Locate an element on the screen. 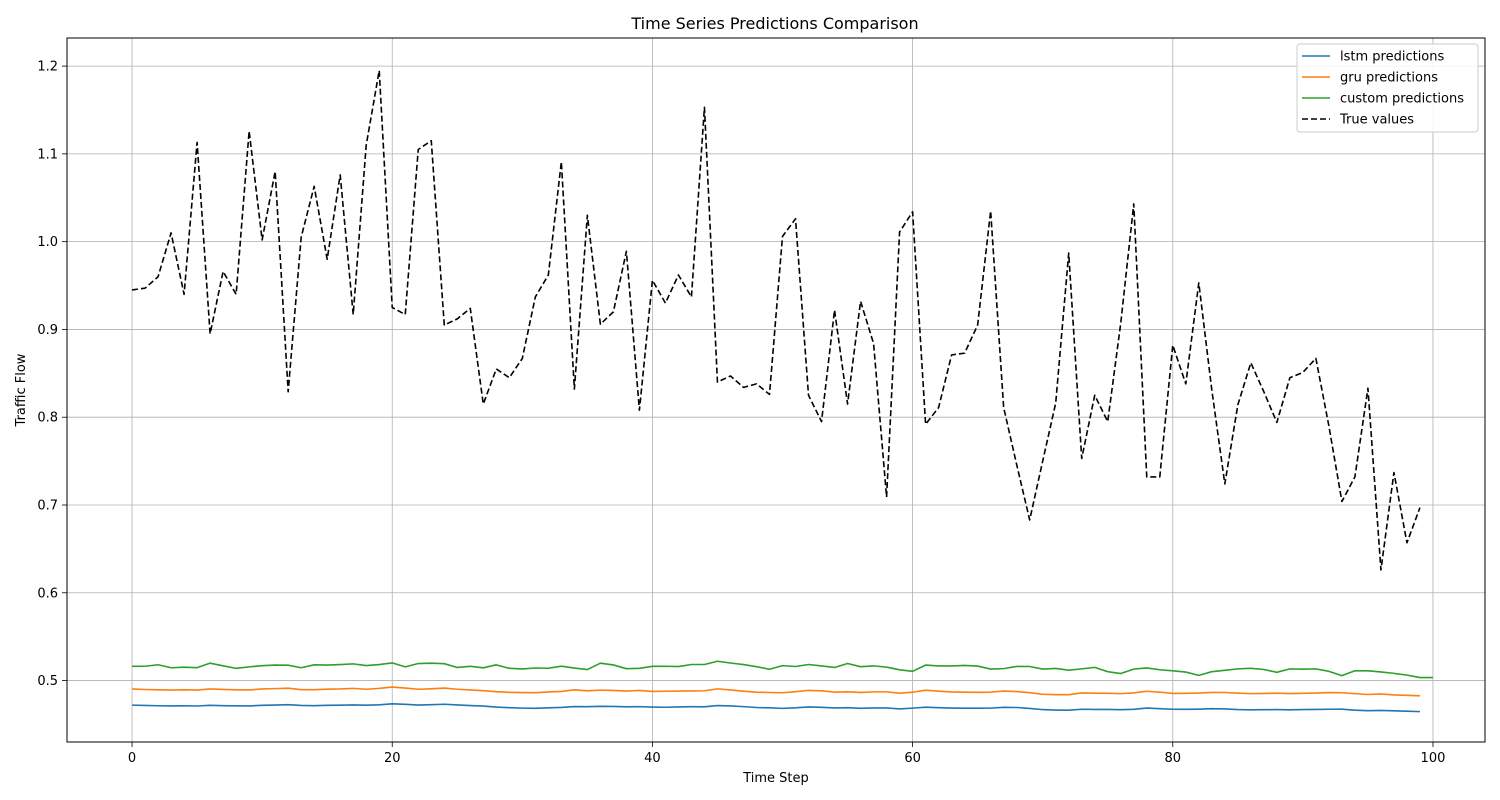 This screenshot has width=1500, height=800. x-tick-label: 80 is located at coordinates (1173, 758).